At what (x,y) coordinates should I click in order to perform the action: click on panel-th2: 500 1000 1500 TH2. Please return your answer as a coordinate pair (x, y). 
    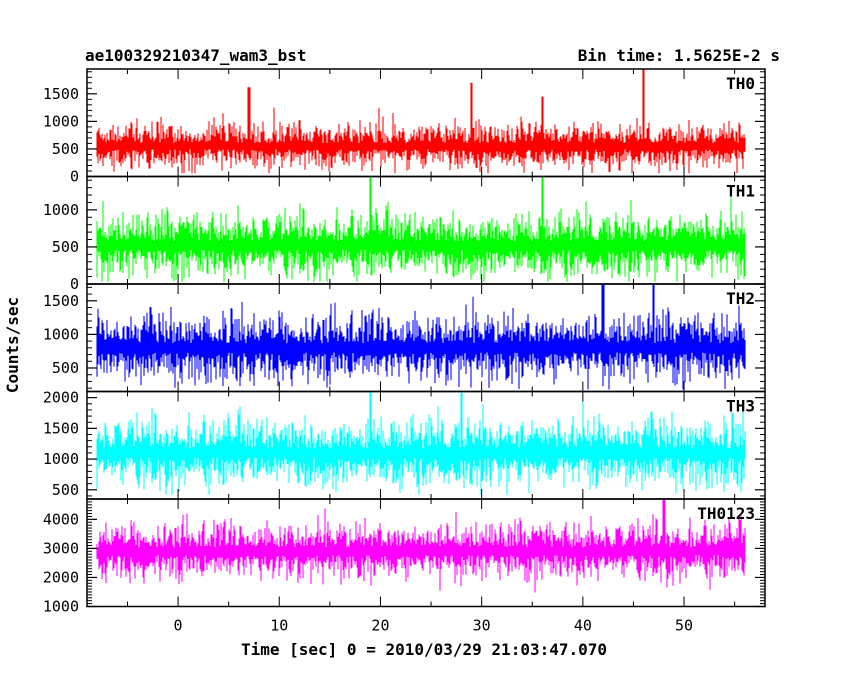
    Looking at the image, I should click on (404, 338).